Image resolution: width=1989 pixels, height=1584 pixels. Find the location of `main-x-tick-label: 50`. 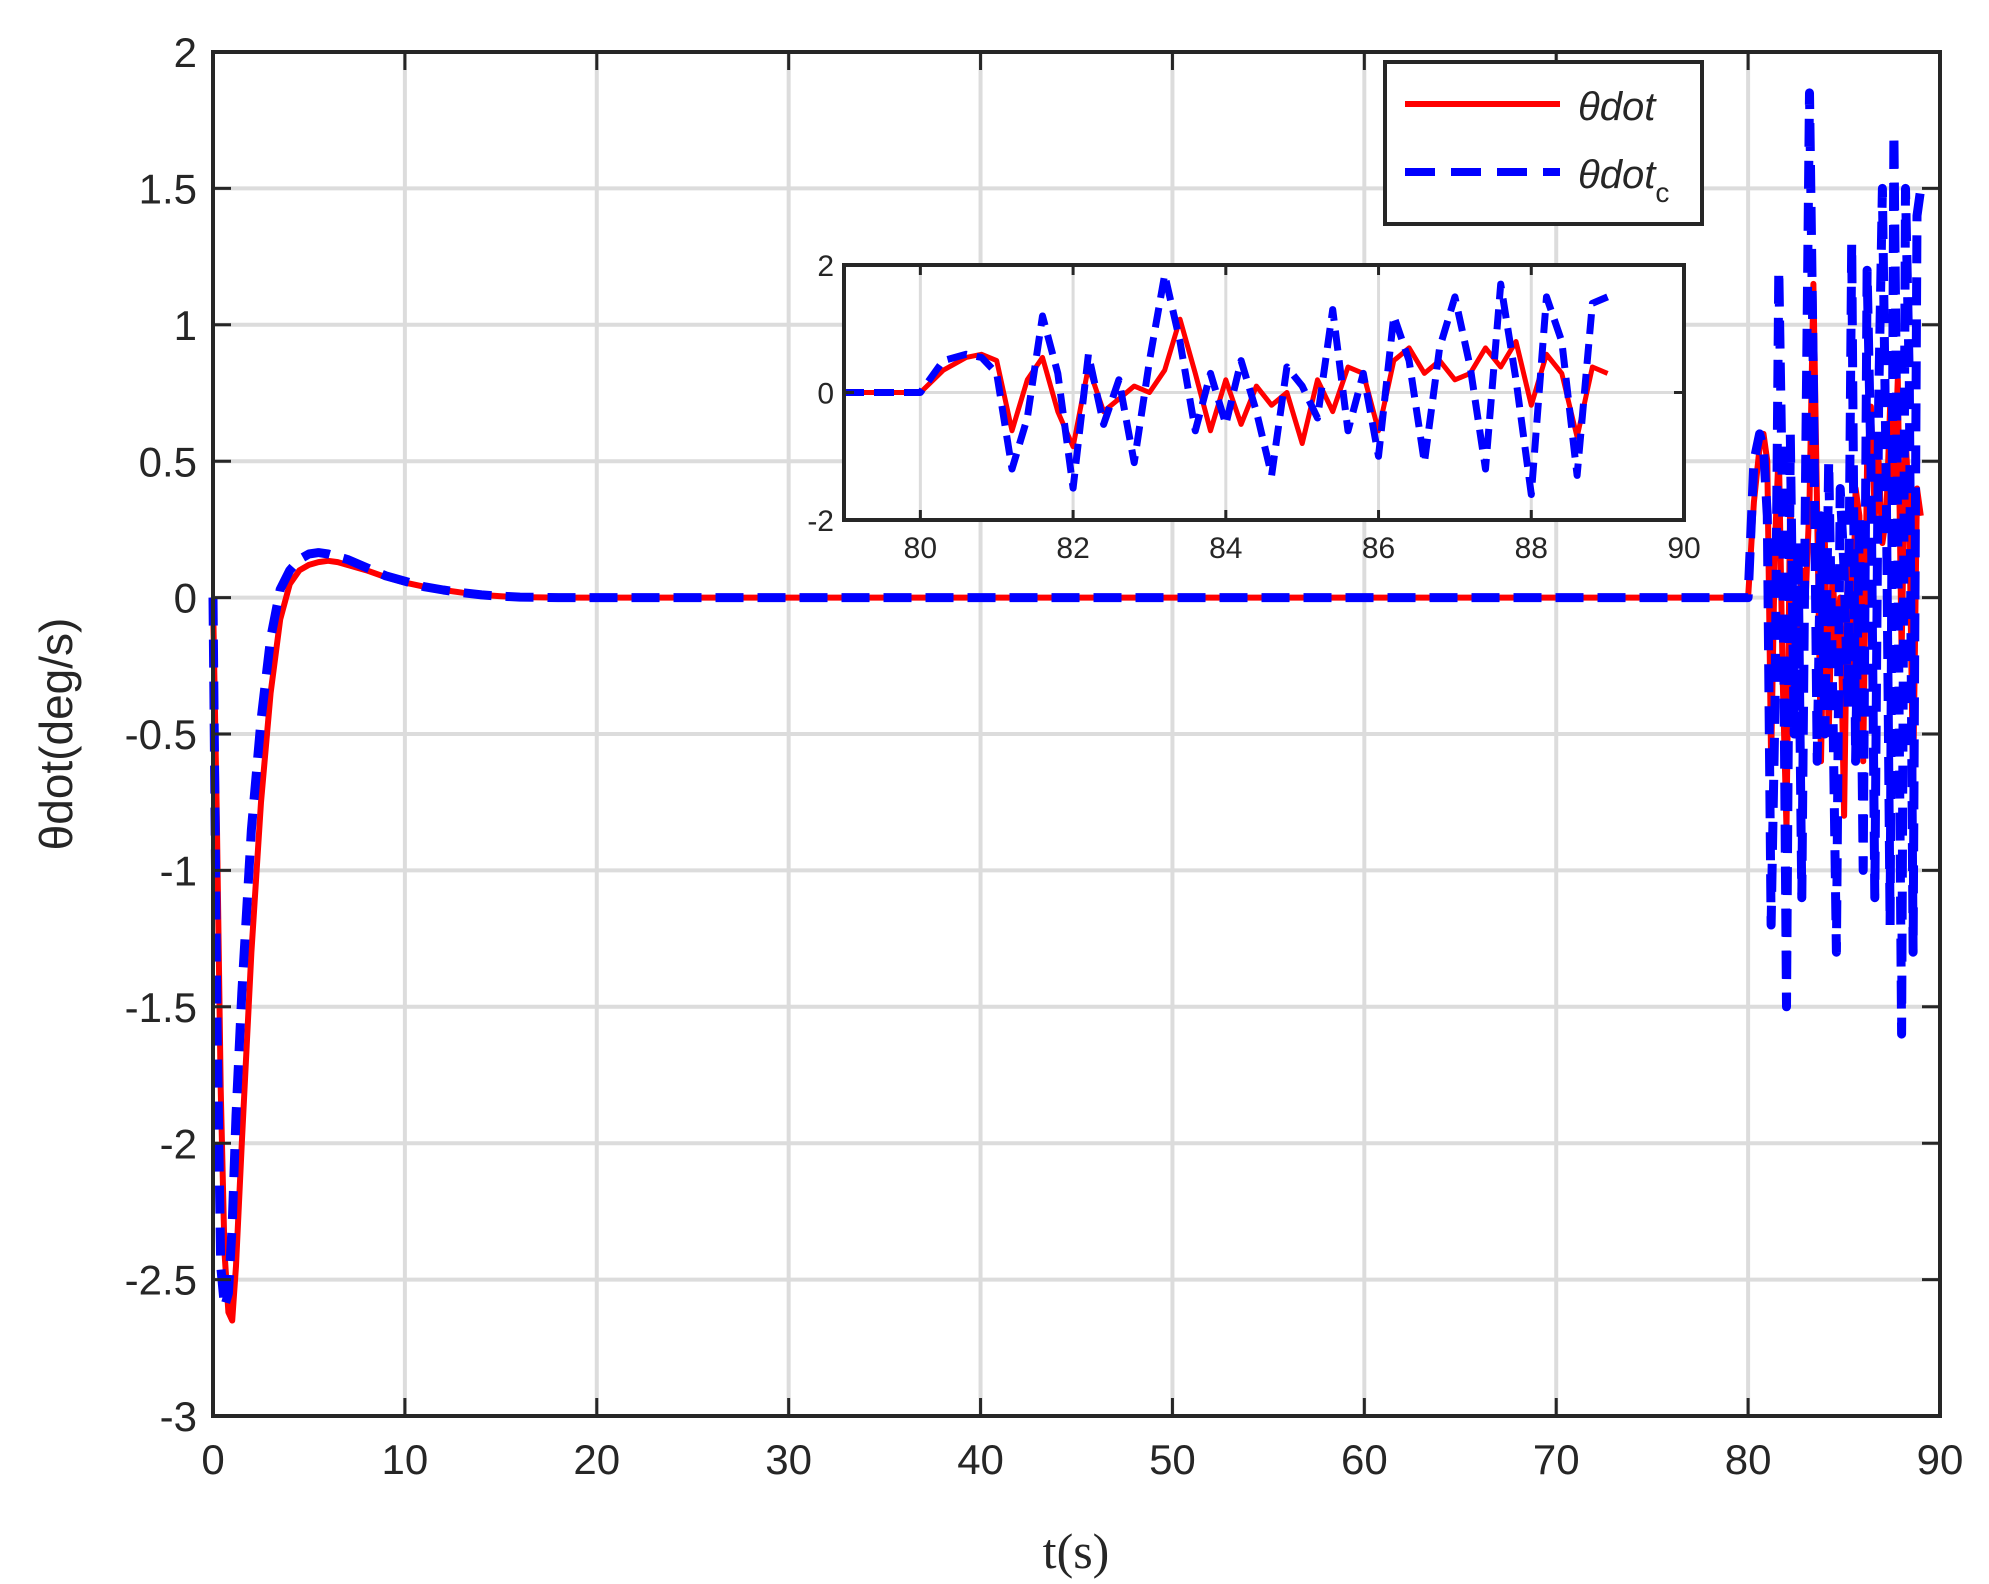

main-x-tick-label: 50 is located at coordinates (1172, 1459).